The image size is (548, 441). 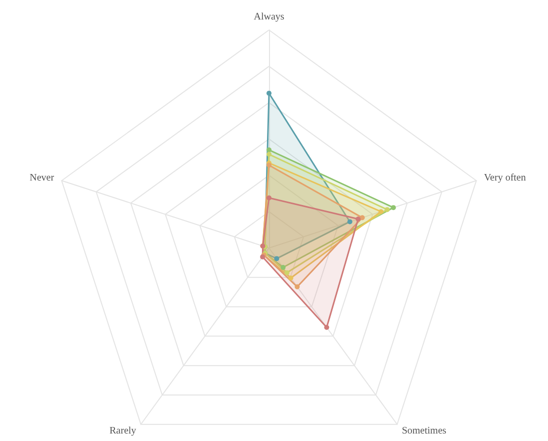 I want to click on spoke-label: Never, so click(x=42, y=178).